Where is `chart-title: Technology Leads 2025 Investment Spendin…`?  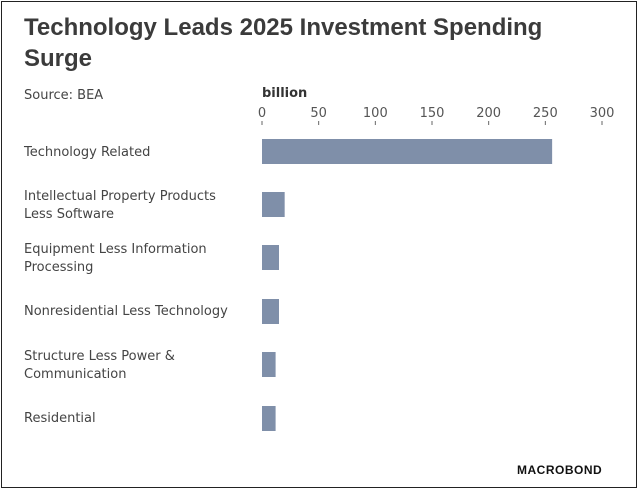 chart-title: Technology Leads 2025 Investment Spendin… is located at coordinates (283, 43).